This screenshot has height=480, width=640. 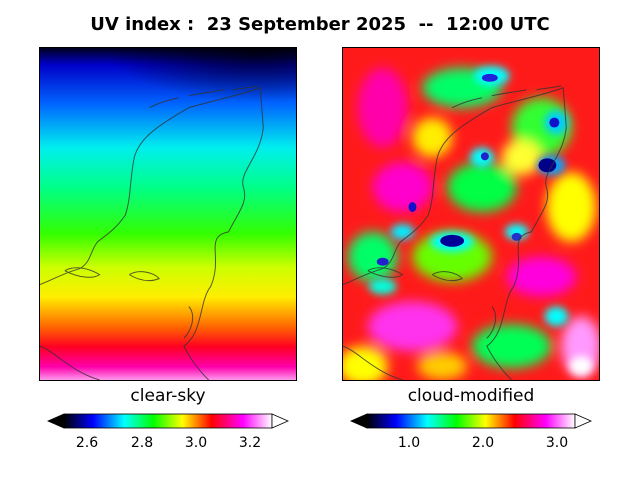 I want to click on colorbar-tick: 3.2, so click(x=250, y=443).